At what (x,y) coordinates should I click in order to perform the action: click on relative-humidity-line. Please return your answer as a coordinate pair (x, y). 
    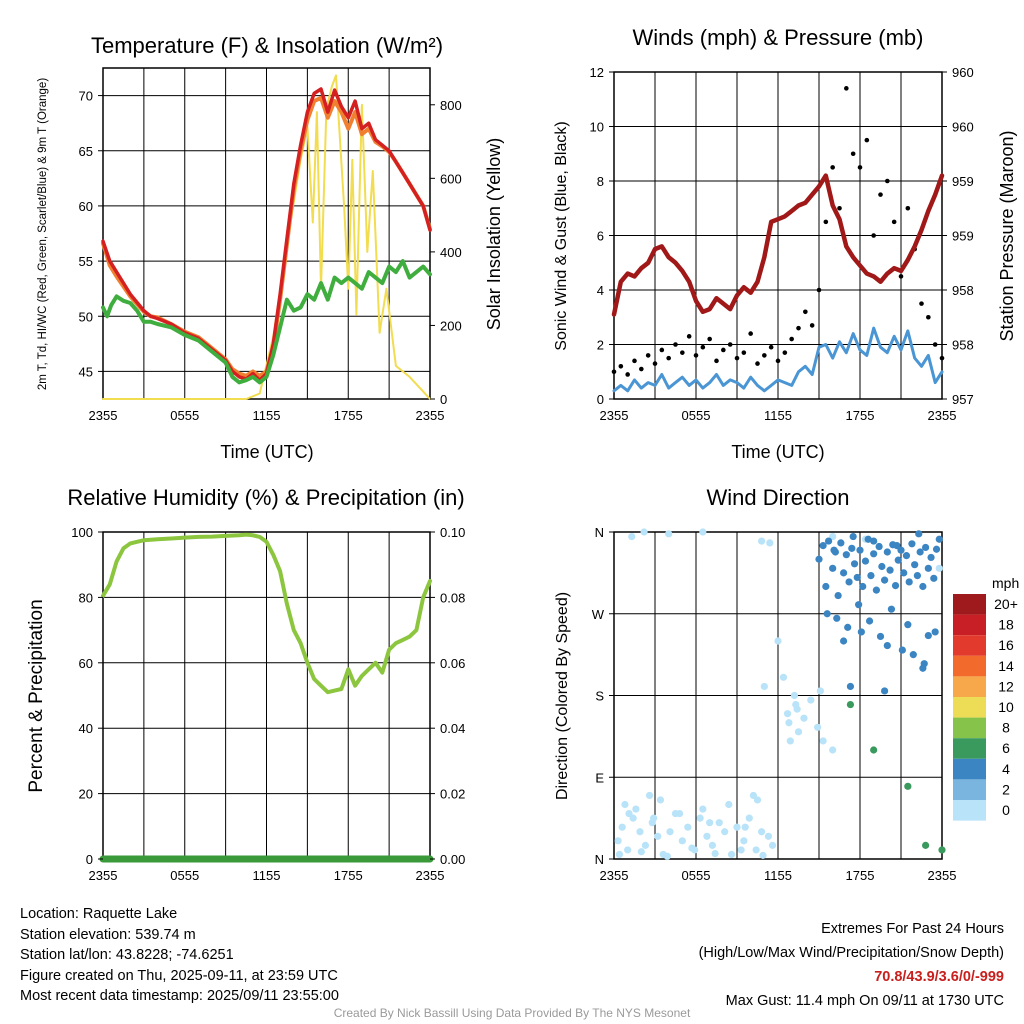
    Looking at the image, I should click on (266, 613).